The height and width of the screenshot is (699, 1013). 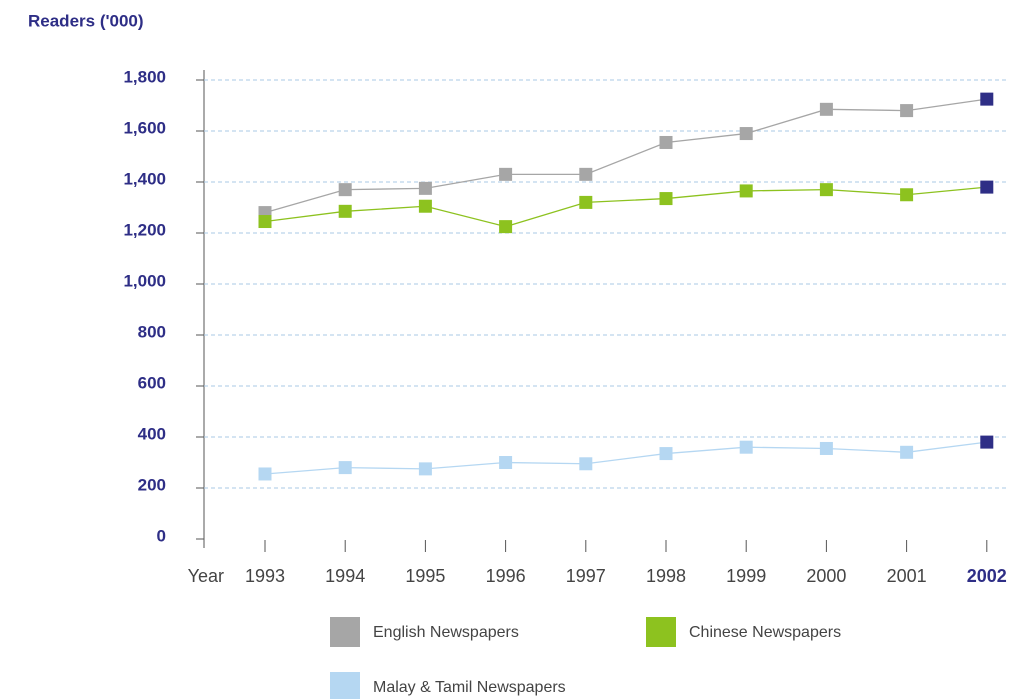 I want to click on x-tick-label: 1999, so click(x=746, y=576).